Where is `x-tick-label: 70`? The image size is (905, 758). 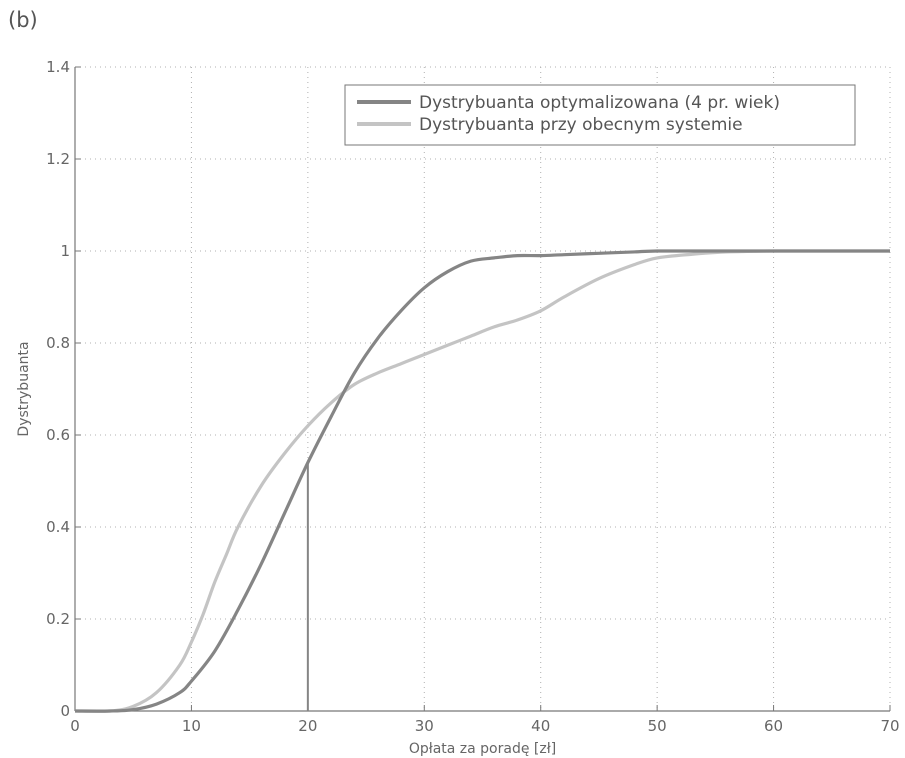
x-tick-label: 70 is located at coordinates (889, 726).